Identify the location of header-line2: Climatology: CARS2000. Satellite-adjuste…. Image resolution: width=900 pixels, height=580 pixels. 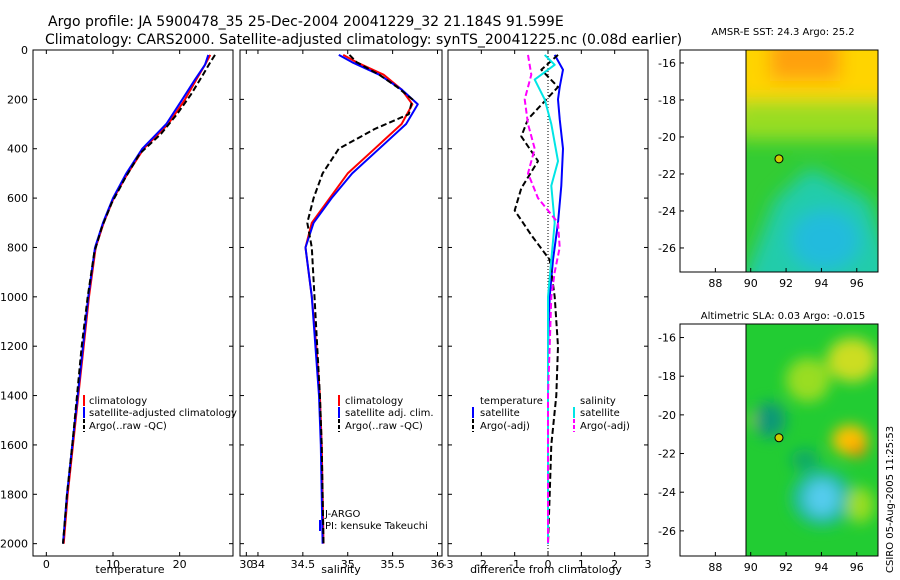
(363, 40).